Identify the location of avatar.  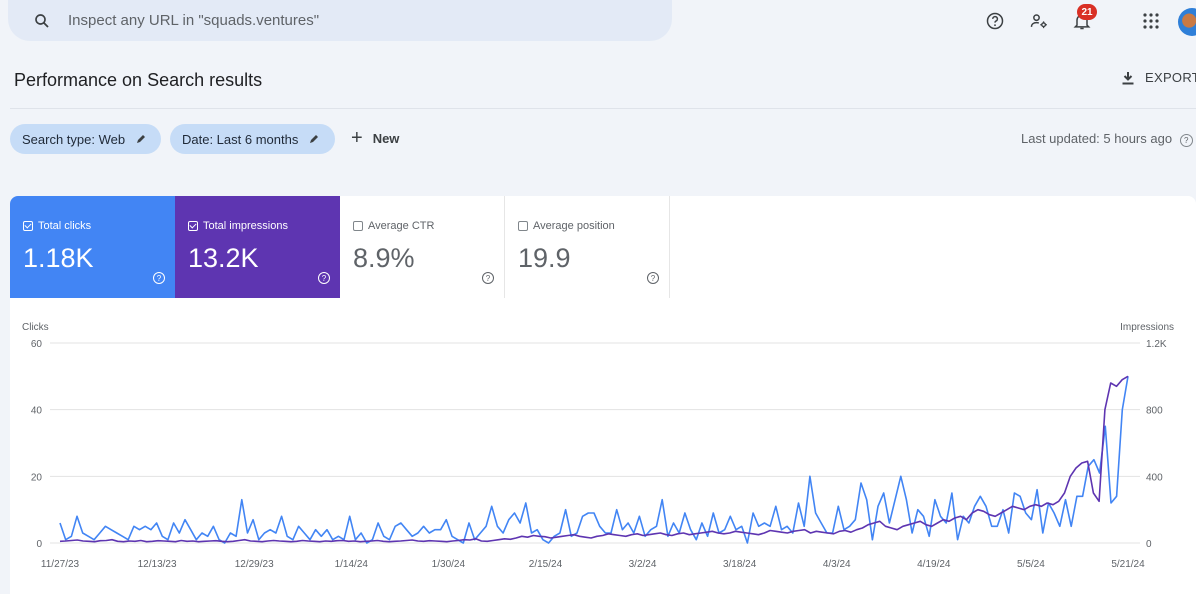
(1187, 22).